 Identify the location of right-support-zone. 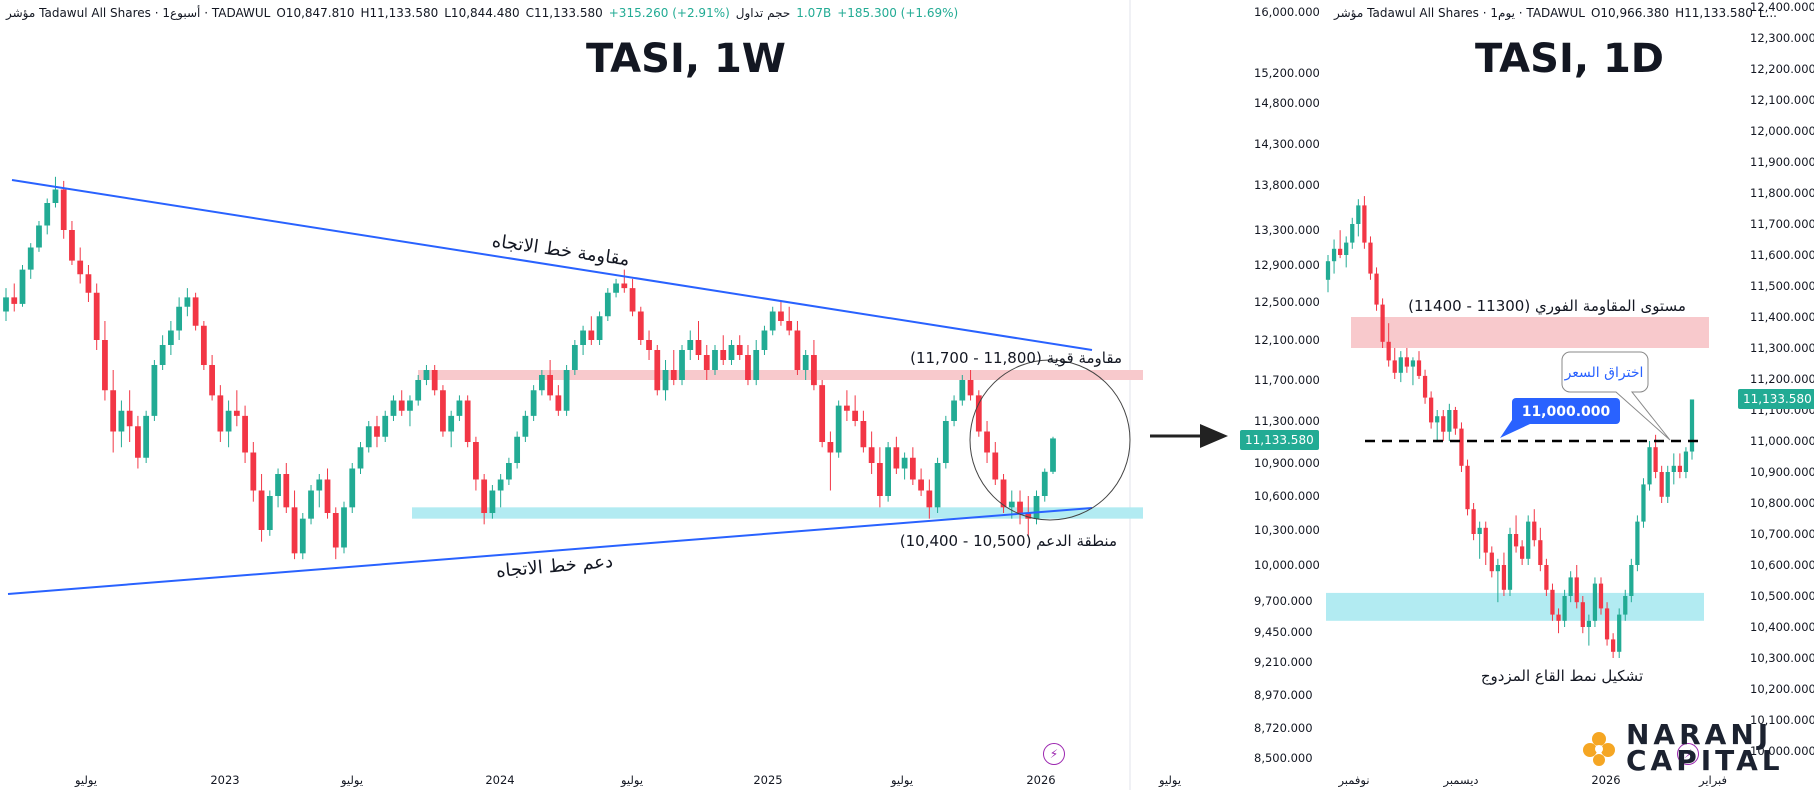
(1515, 606).